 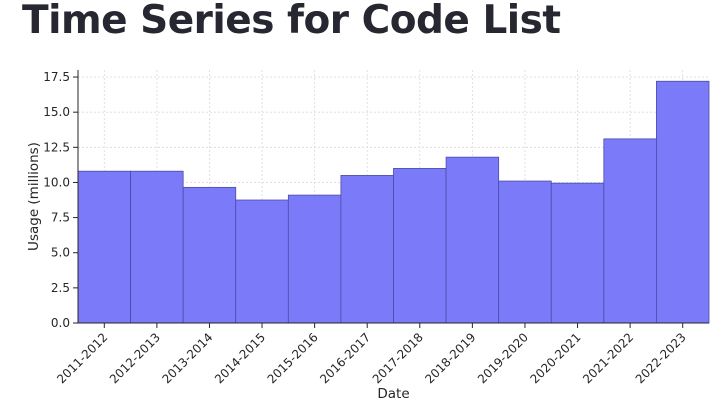 I want to click on y-tick-label: 17.5, so click(x=56, y=77).